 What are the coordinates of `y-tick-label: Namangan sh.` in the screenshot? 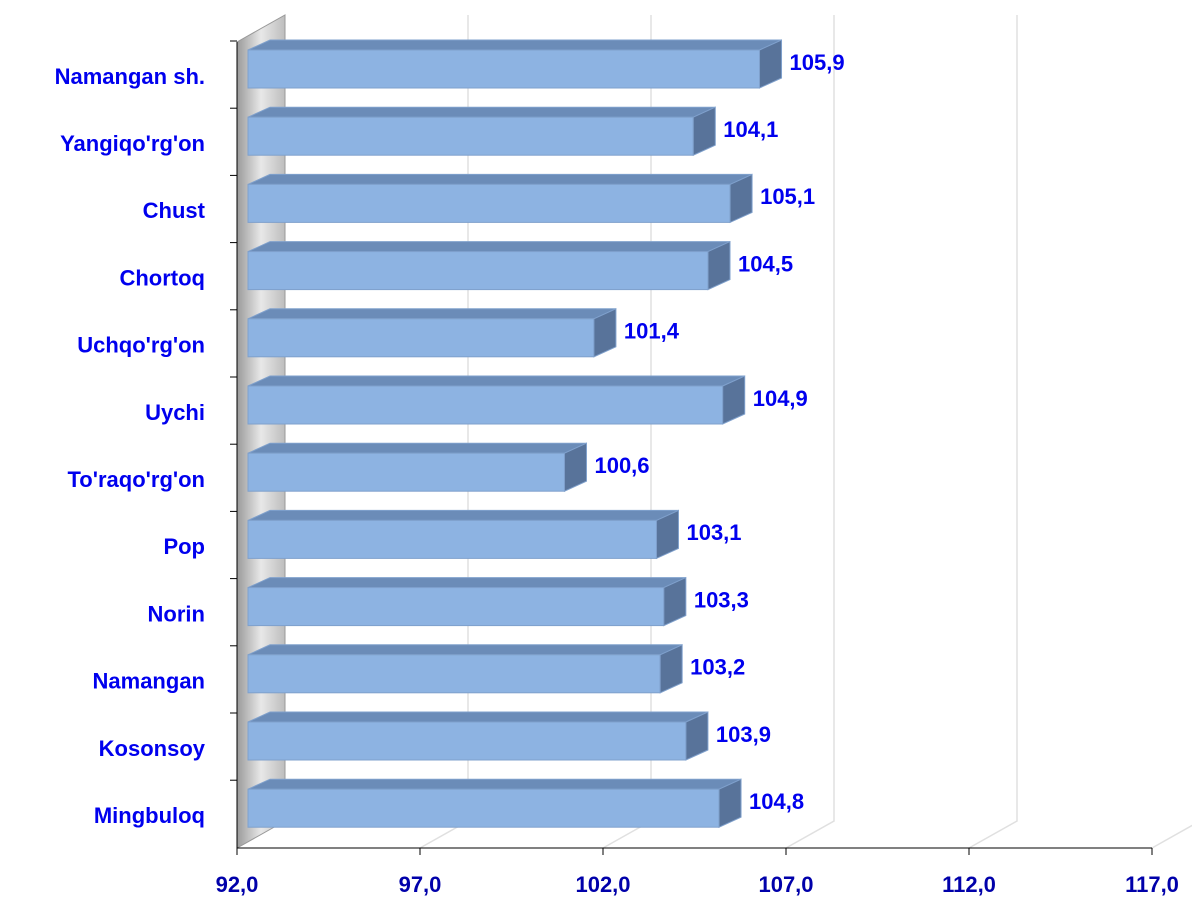 It's located at (130, 76).